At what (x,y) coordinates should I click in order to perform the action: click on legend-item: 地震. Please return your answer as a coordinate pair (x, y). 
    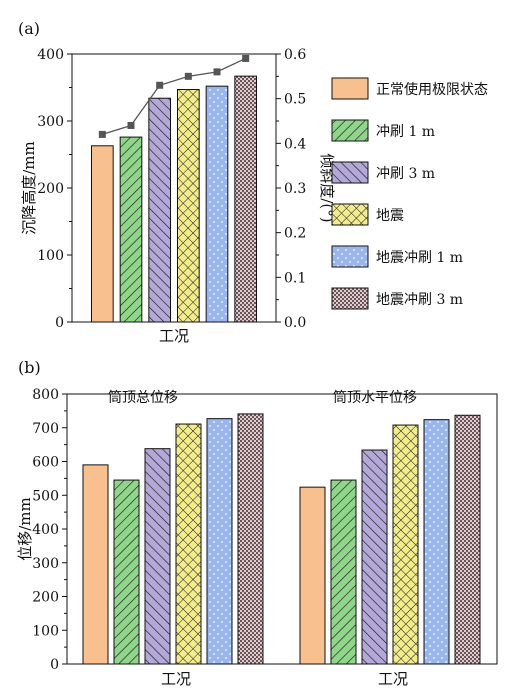
    Looking at the image, I should click on (367, 214).